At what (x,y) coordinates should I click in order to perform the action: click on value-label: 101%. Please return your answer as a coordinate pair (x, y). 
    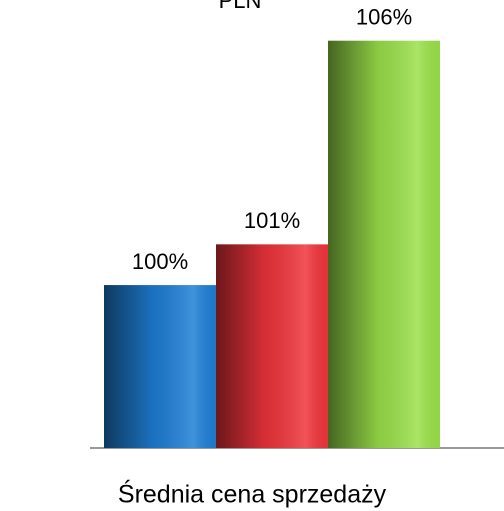
    Looking at the image, I should click on (272, 220).